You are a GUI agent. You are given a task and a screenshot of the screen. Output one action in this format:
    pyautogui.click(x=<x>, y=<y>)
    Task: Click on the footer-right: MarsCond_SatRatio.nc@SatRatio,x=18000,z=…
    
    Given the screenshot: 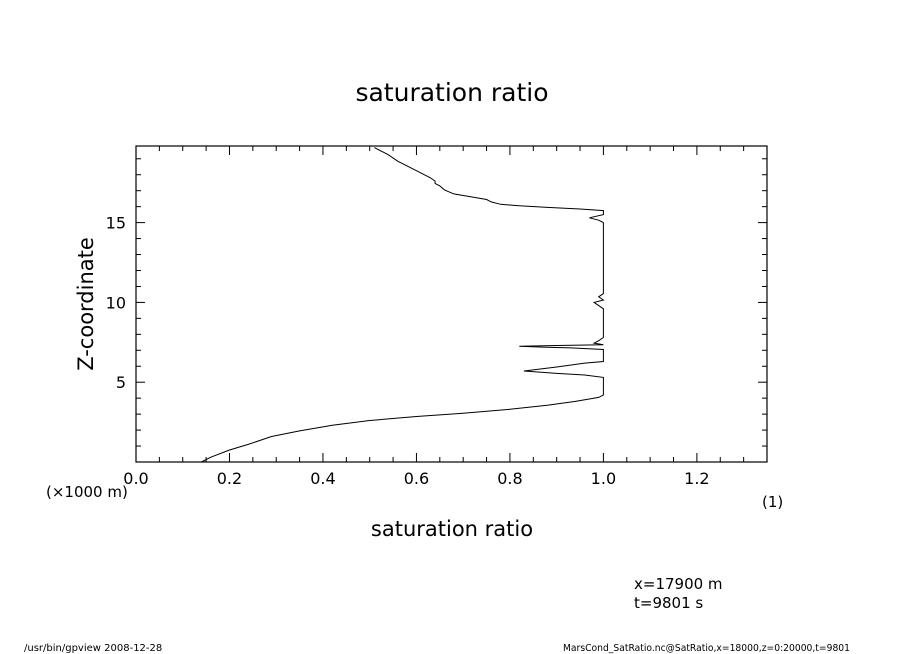 What is the action you would take?
    pyautogui.click(x=706, y=648)
    